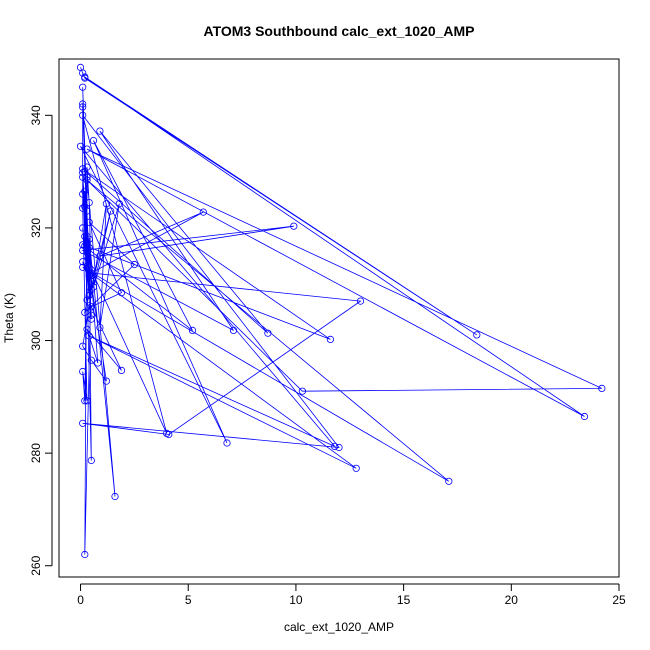  Describe the element at coordinates (296, 600) in the screenshot. I see `x-tick-label: 10` at that location.